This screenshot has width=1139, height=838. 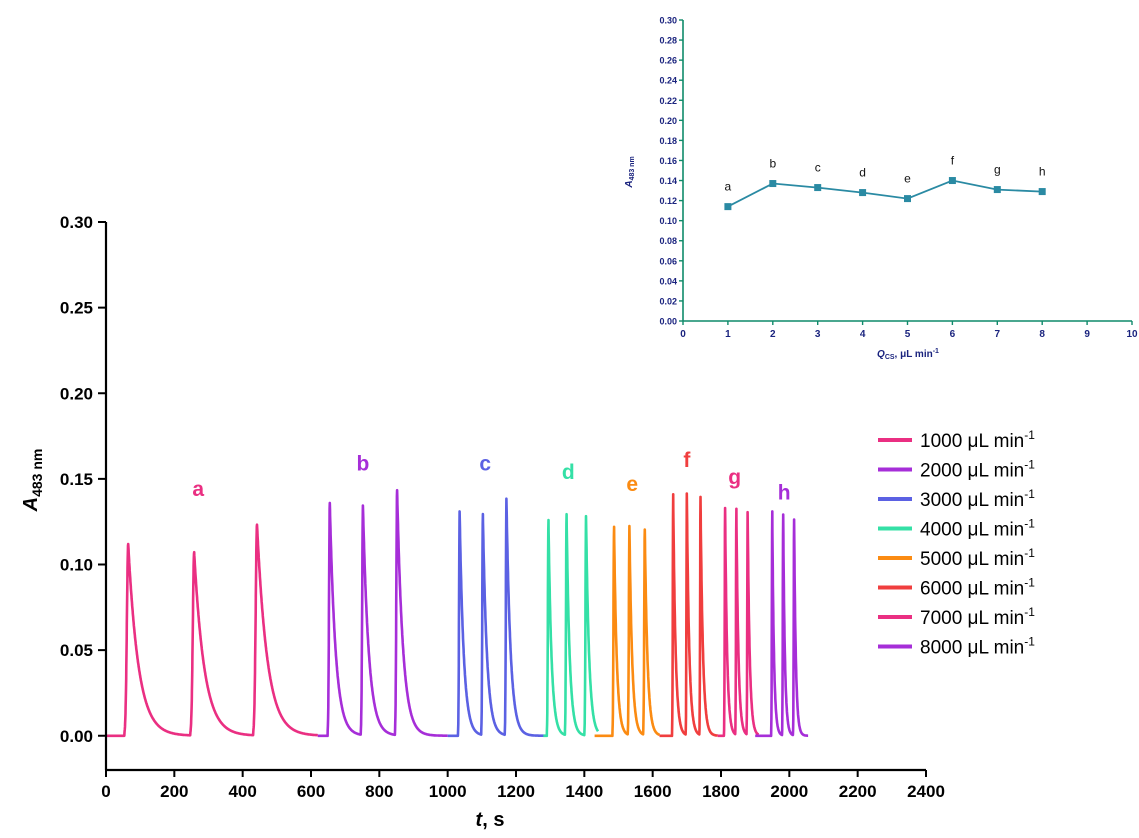 I want to click on legend-label-main: 6000 μL min, so click(x=972, y=589).